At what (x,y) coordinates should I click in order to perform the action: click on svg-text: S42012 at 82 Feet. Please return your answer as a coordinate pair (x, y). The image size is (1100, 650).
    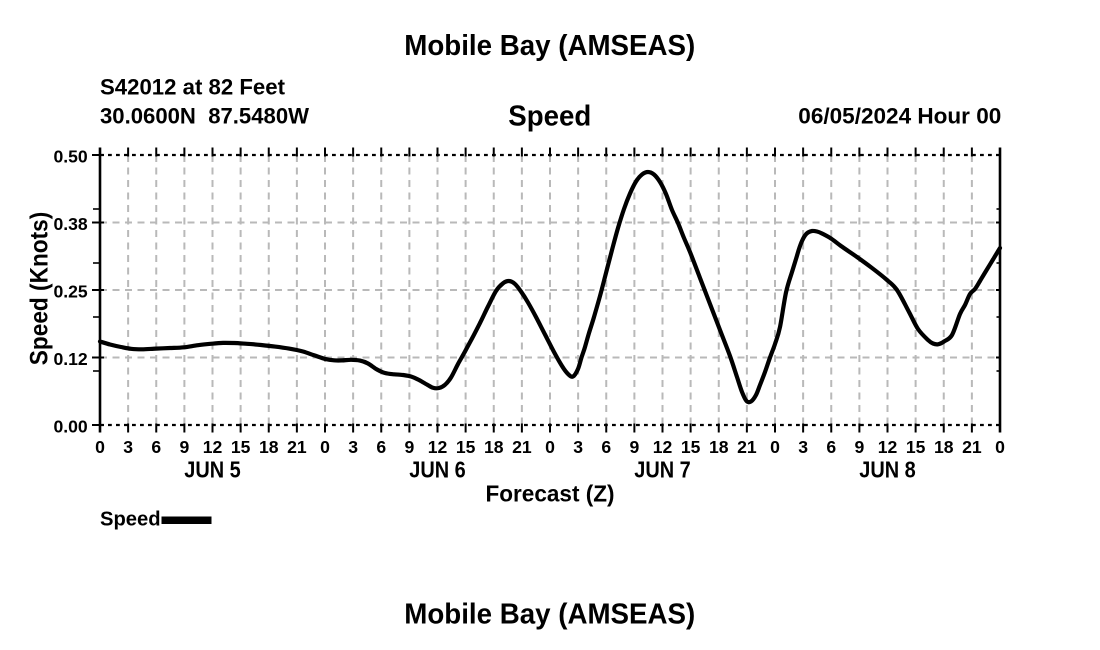
    Looking at the image, I should click on (192, 87).